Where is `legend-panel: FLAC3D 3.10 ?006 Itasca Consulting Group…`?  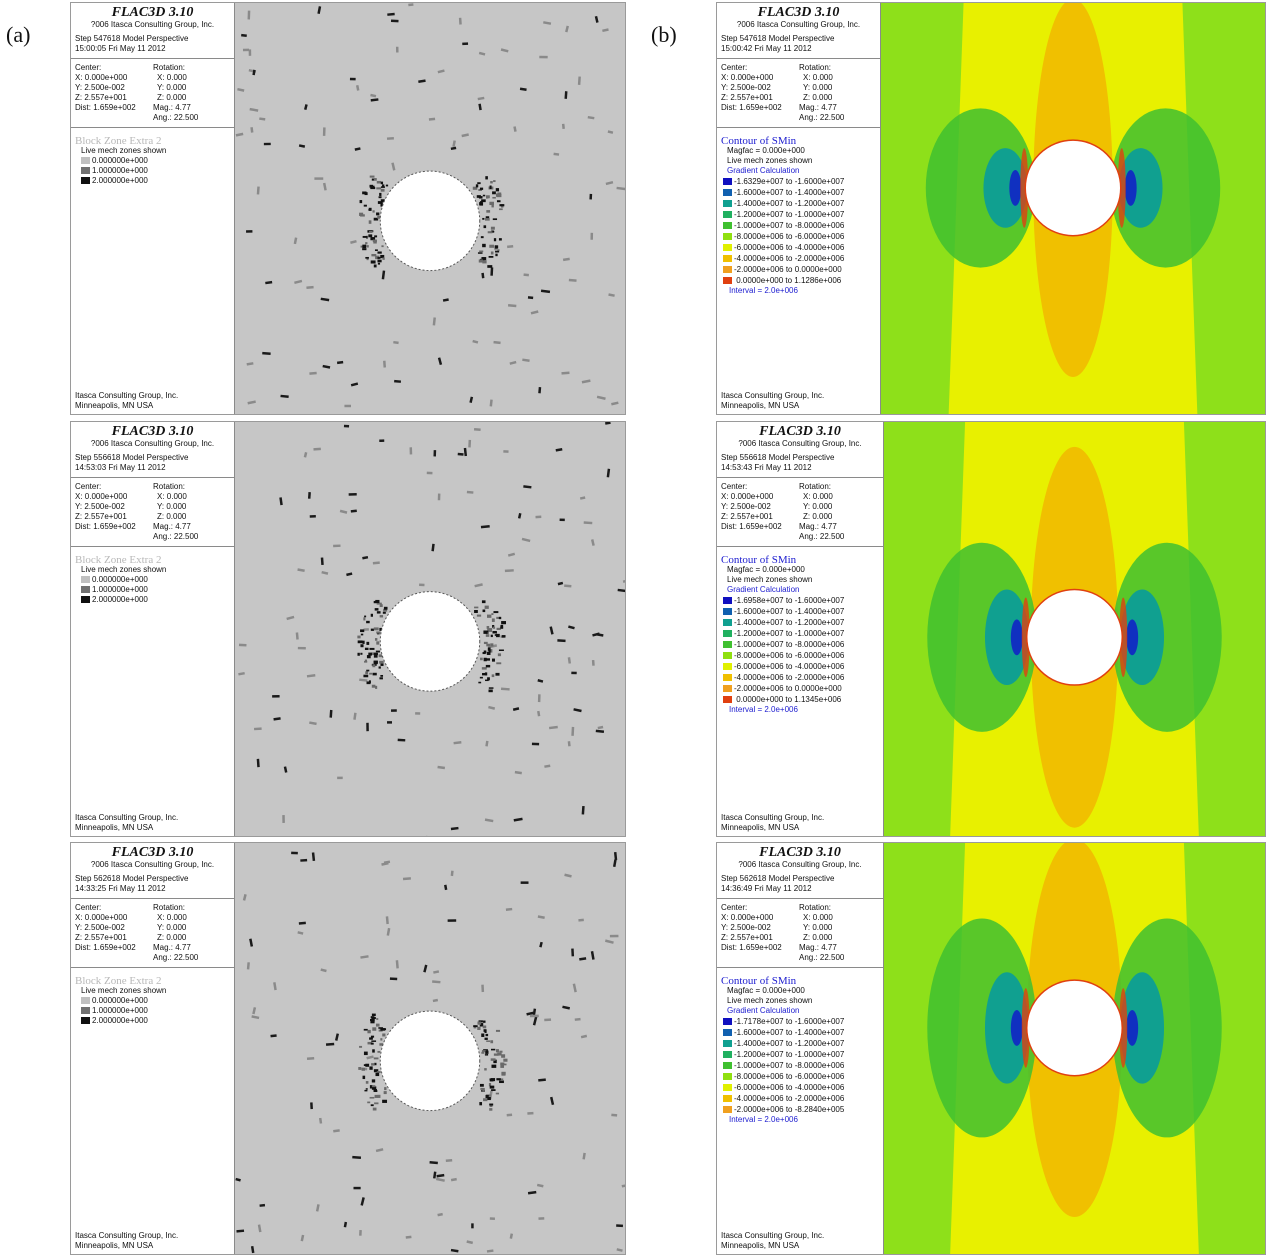
legend-panel: FLAC3D 3.10 ?006 Itasca Consulting Group… is located at coordinates (153, 629).